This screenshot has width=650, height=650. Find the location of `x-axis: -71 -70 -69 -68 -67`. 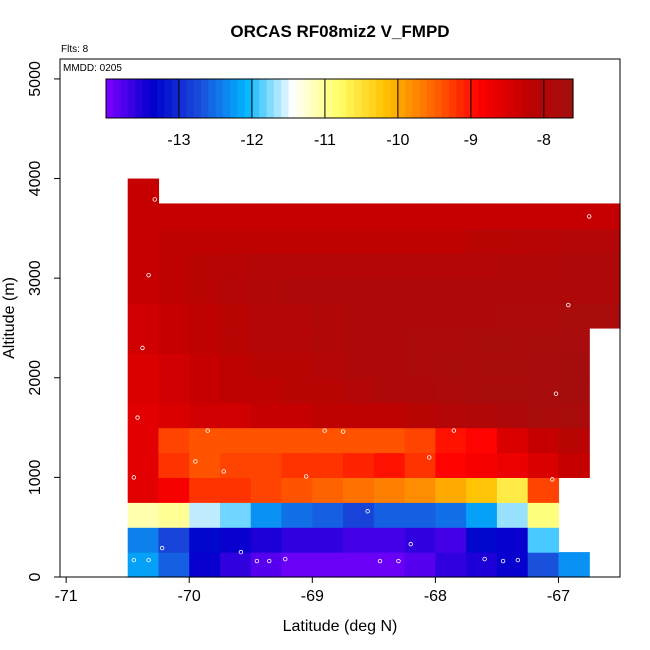

x-axis: -71 -70 -69 -68 -67 is located at coordinates (312, 591).